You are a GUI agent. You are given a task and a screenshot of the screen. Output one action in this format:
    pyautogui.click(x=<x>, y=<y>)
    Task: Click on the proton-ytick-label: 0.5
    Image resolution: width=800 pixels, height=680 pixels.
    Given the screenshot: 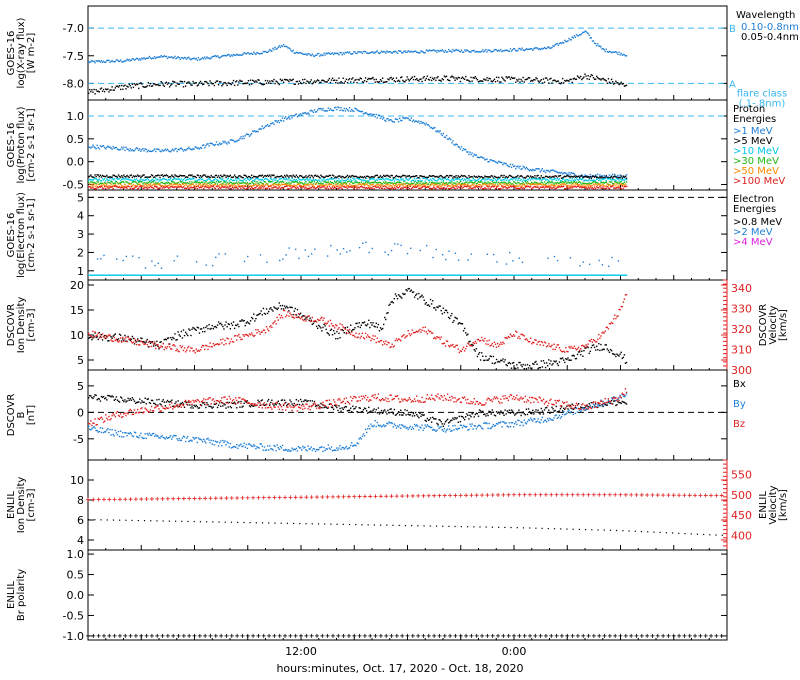 What is the action you would take?
    pyautogui.click(x=76, y=139)
    